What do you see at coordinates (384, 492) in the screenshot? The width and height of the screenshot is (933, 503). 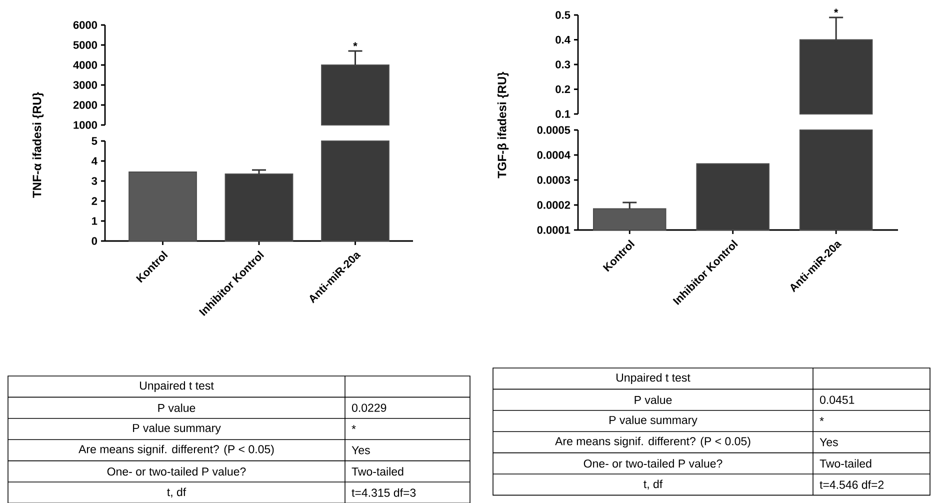 I see `text: t=4.315 df=3` at bounding box center [384, 492].